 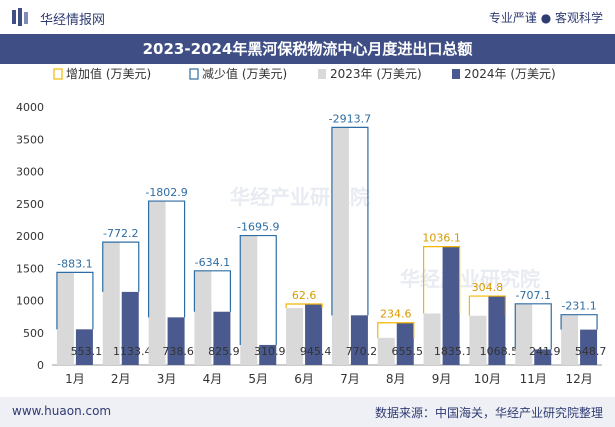 I want to click on change-label: 62.6, so click(x=304, y=295).